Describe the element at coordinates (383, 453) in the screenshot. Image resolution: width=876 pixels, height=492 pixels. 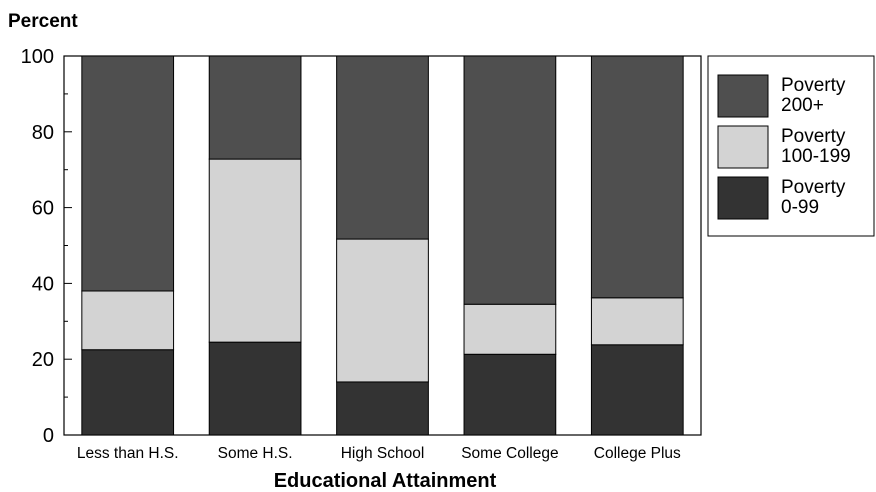
I see `x-tick-label: High School` at that location.